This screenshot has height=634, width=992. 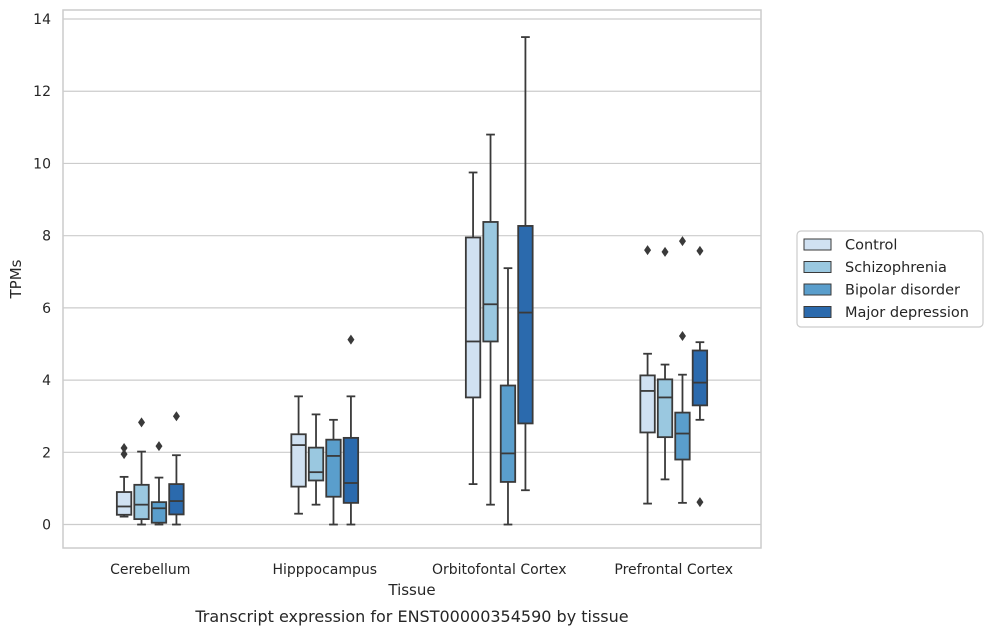 I want to click on x-tick-label: Orbitofontal Cortex, so click(x=499, y=570).